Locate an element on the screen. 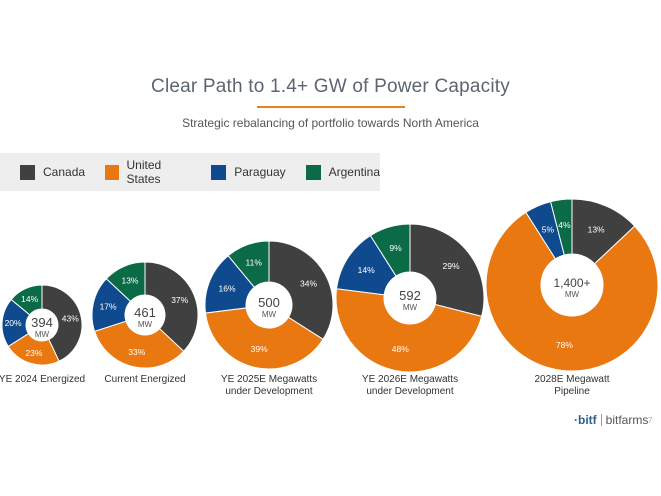 This screenshot has height=496, width=661. donut-5-label-canada: 13% is located at coordinates (596, 229).